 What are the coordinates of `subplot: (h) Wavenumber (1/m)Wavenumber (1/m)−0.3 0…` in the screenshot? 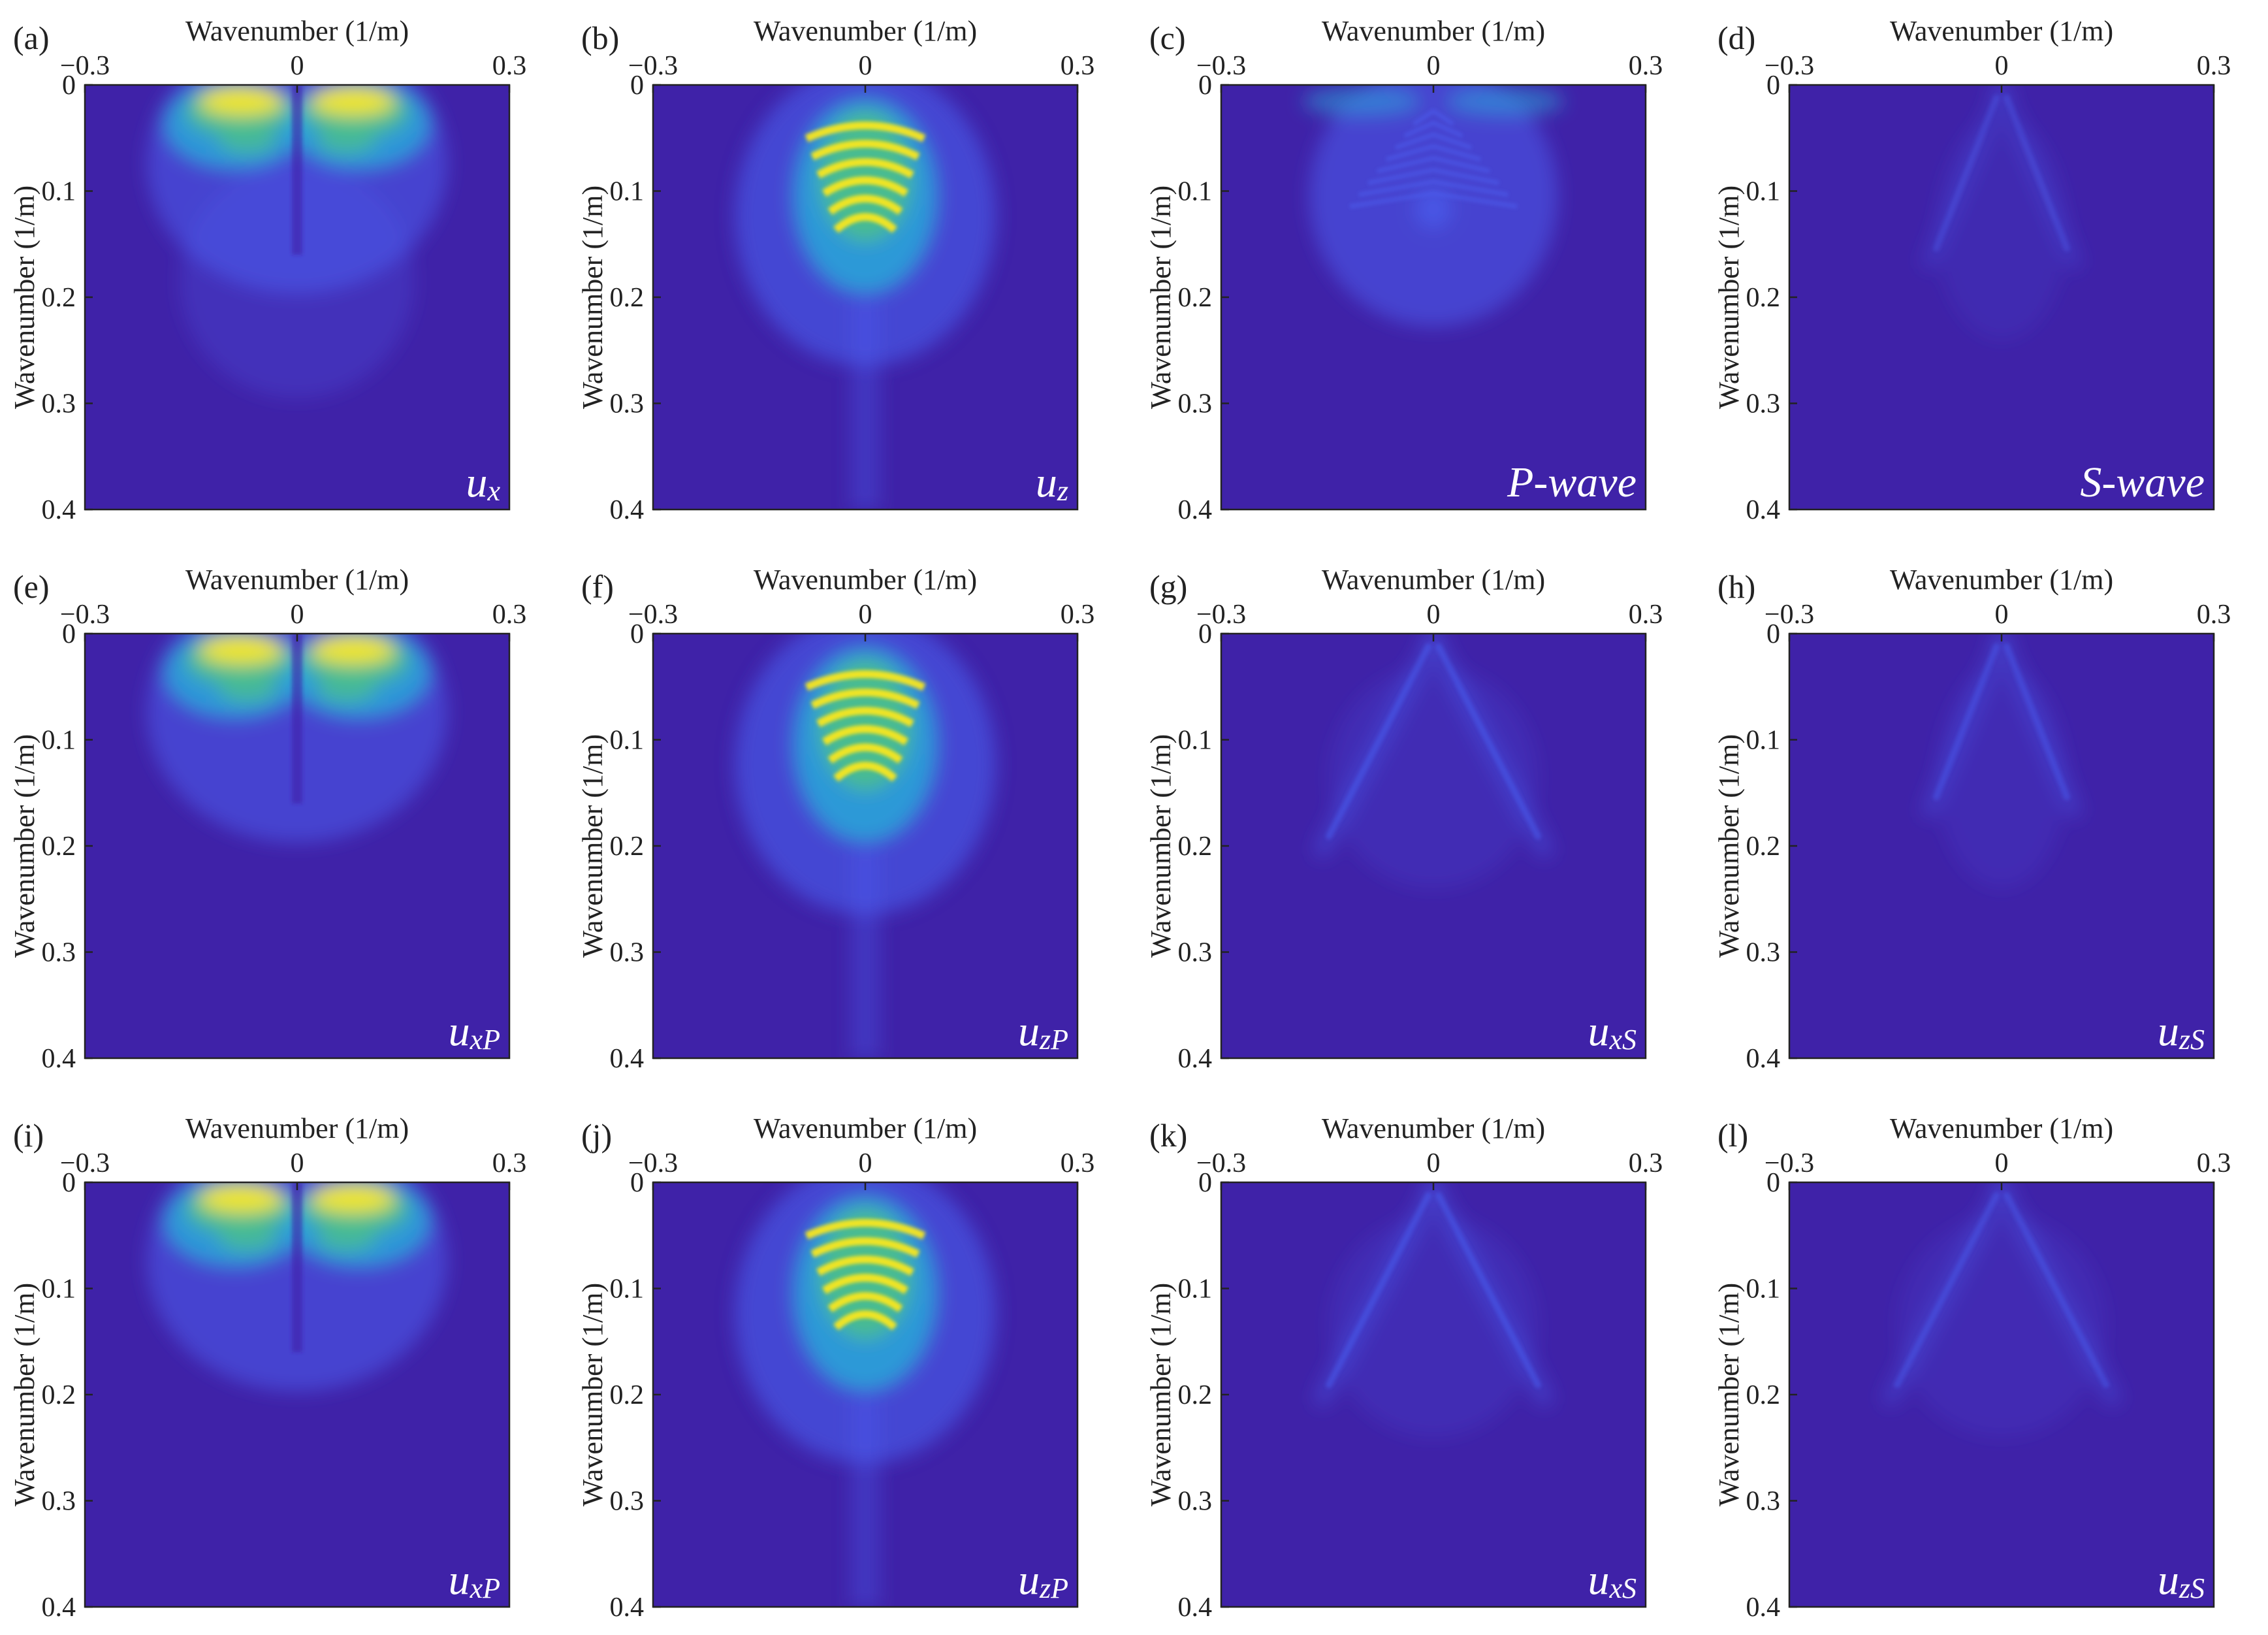 It's located at (1972, 819).